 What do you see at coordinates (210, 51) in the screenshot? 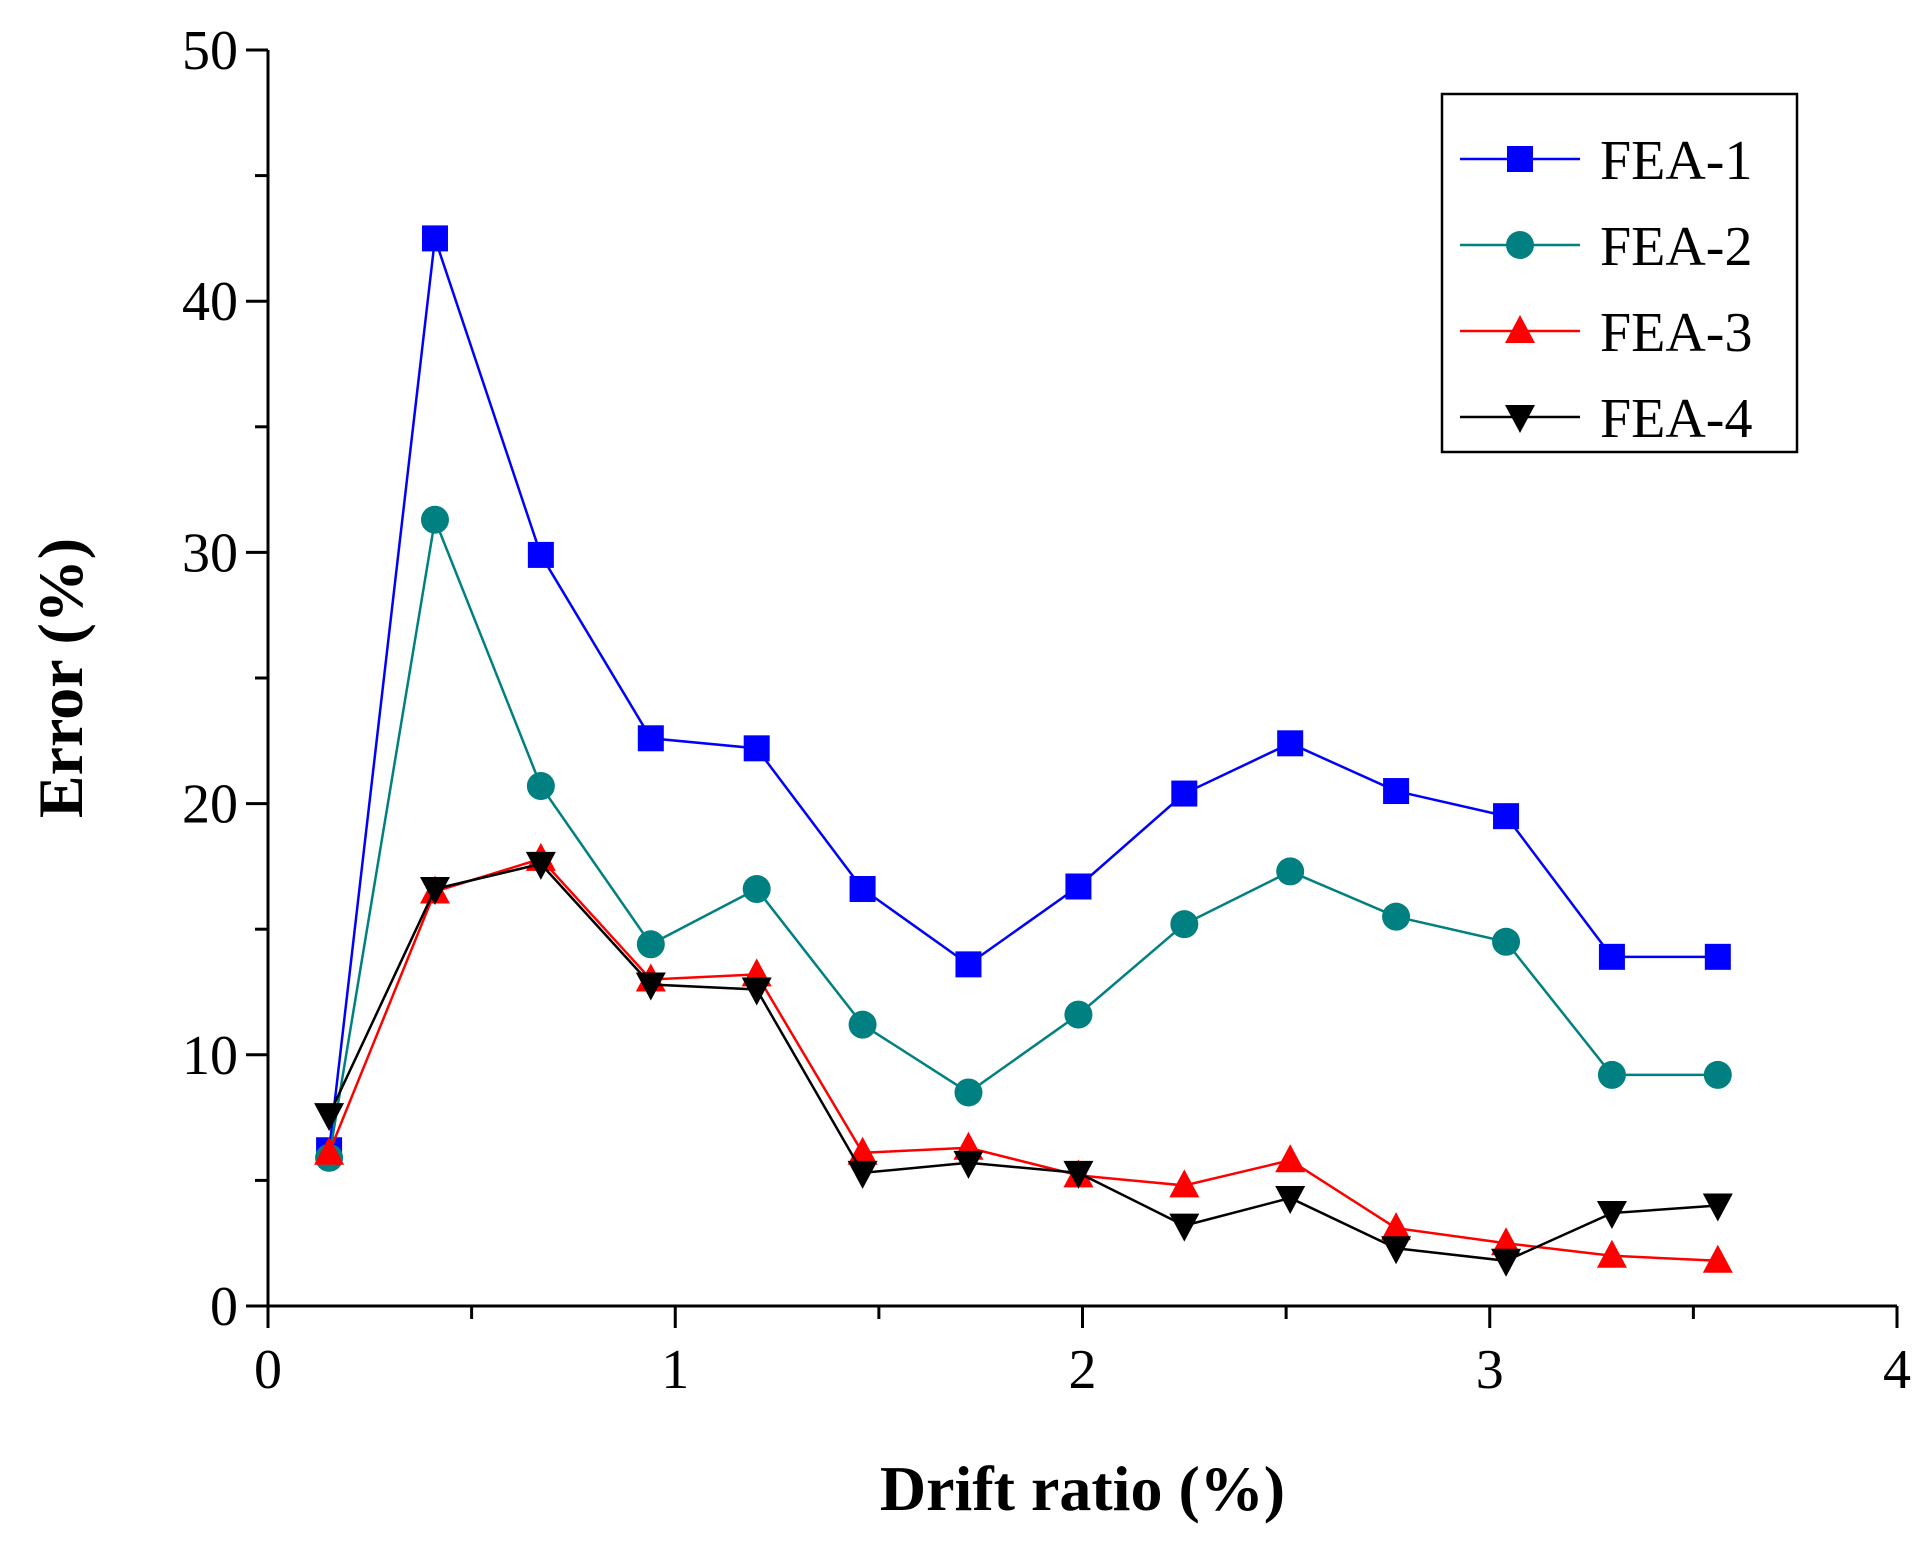
I see `y-tick-label: 50` at bounding box center [210, 51].